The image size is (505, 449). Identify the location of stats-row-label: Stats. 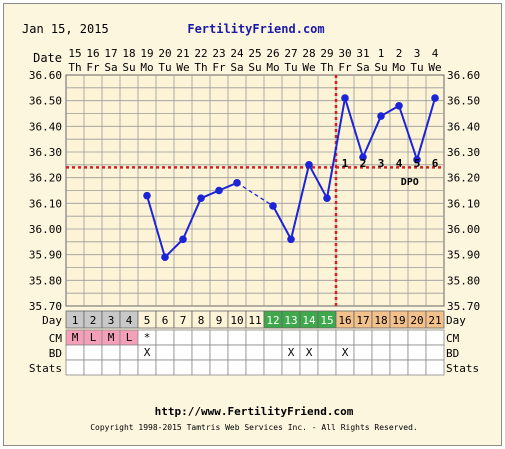
(45, 368).